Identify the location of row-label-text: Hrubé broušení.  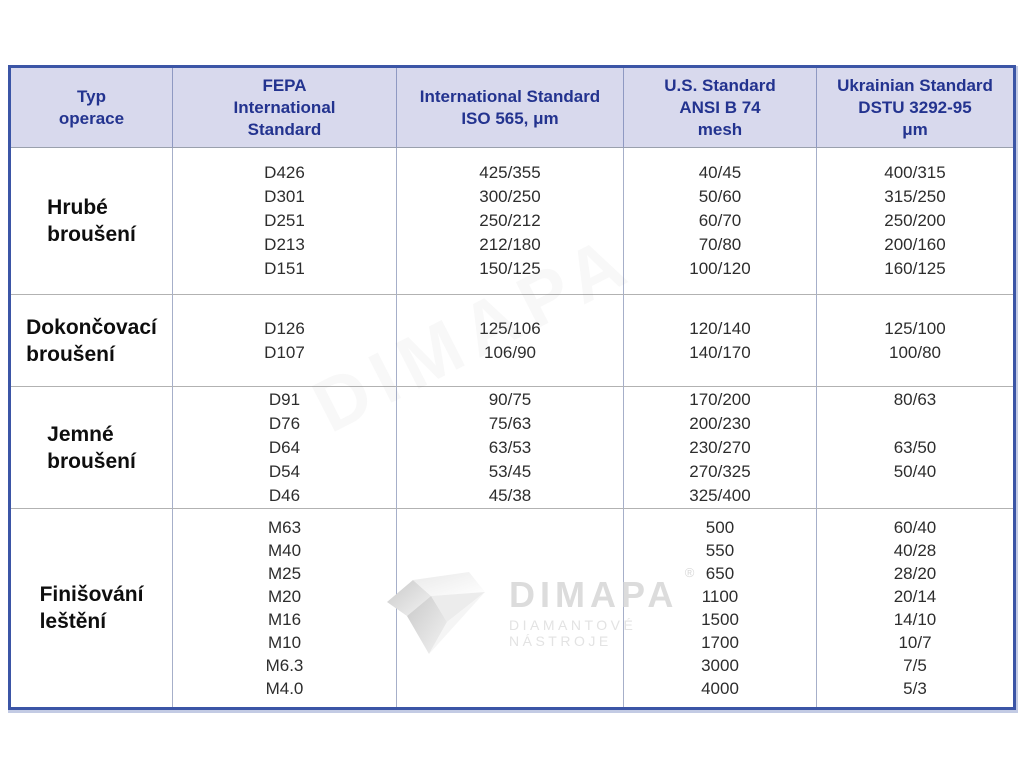
(91, 221).